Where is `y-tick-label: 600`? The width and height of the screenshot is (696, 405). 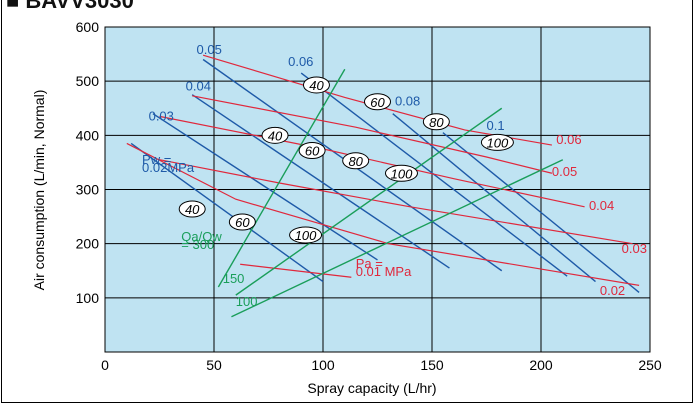
y-tick-label: 600 is located at coordinates (88, 27).